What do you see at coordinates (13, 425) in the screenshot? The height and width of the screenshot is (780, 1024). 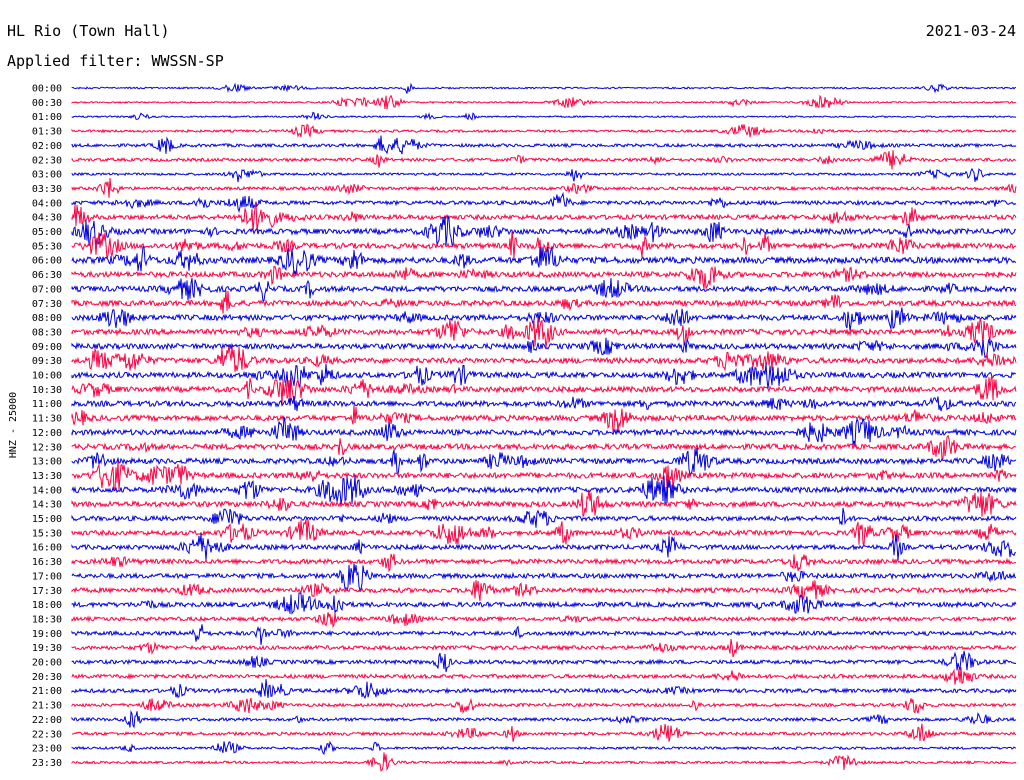 I see `y-axis-label: HNZ - 25000` at bounding box center [13, 425].